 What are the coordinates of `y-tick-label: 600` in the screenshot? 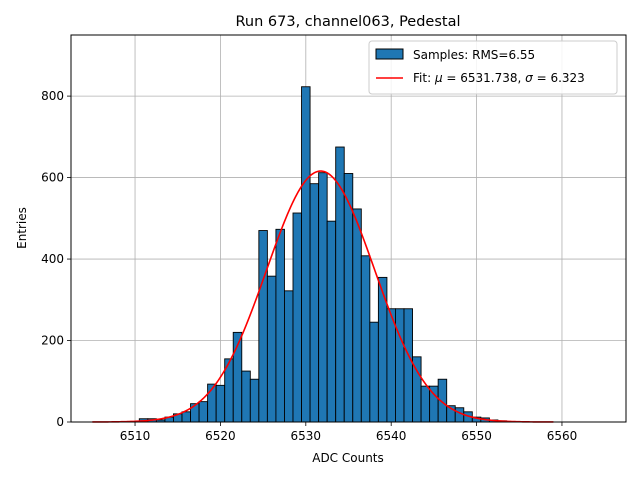 It's located at (52, 178).